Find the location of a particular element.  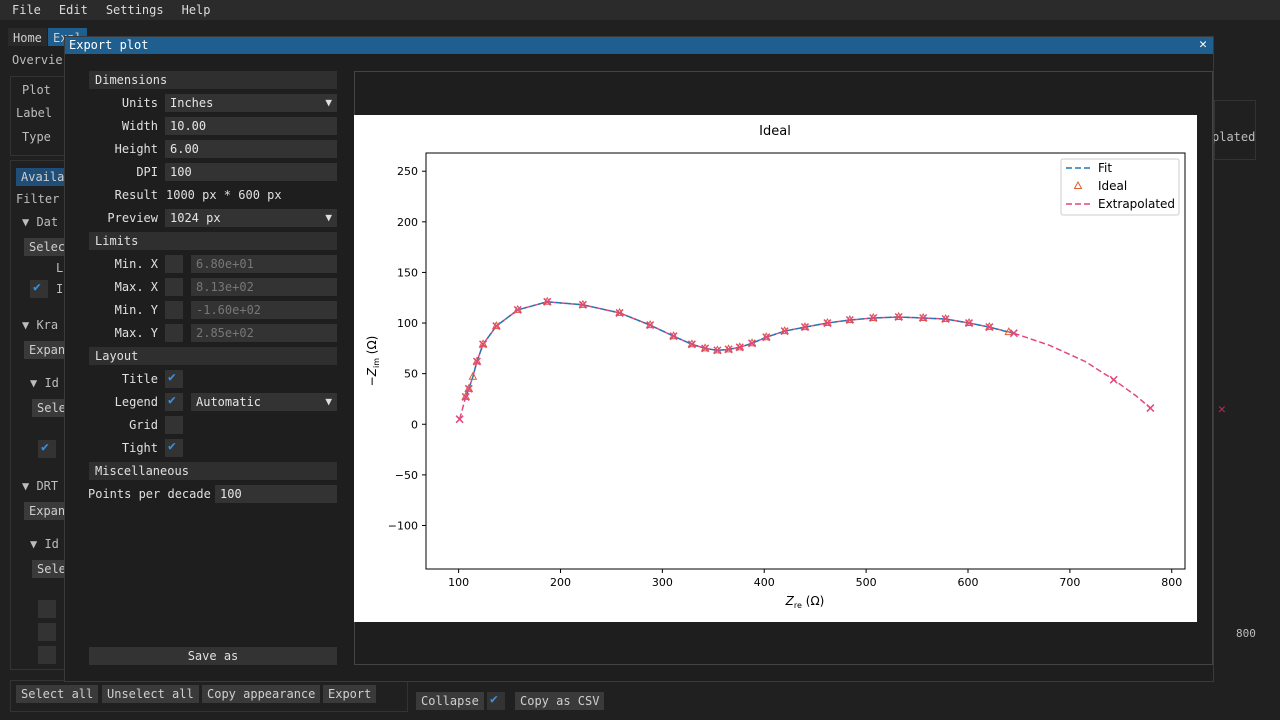

unselect-all-button: Unselect all is located at coordinates (150, 694).